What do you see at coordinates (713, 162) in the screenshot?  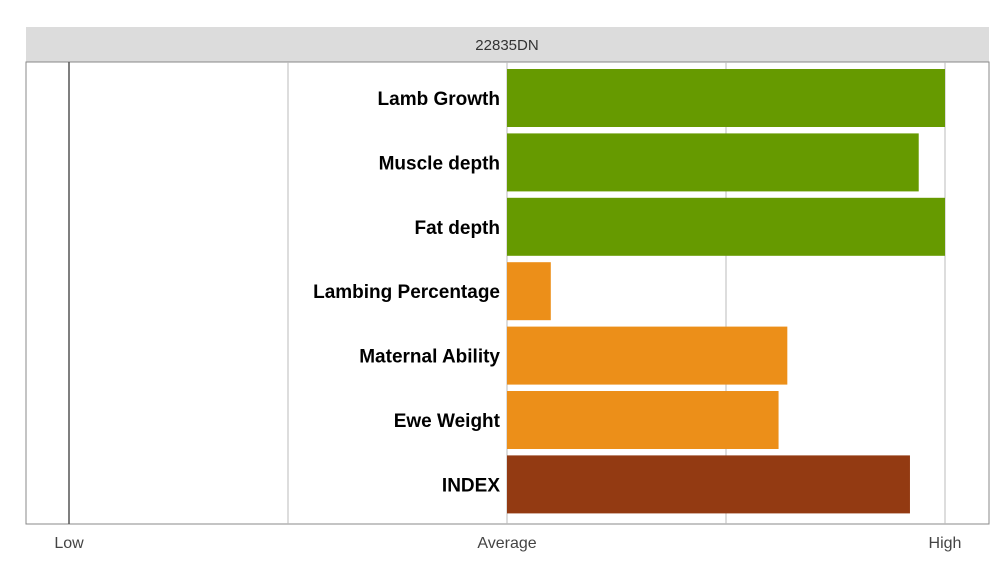 I see `bar-muscle-depth` at bounding box center [713, 162].